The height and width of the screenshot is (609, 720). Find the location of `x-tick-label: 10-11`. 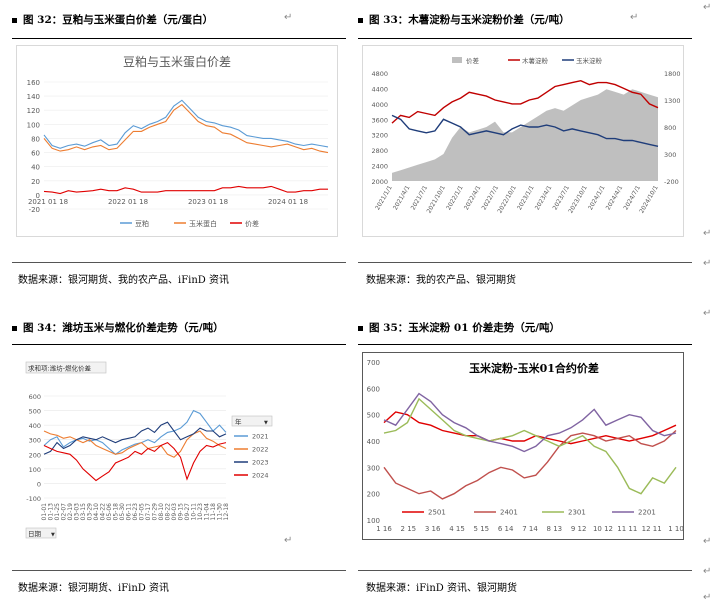

x-tick-label: 10-11 is located at coordinates (194, 512).